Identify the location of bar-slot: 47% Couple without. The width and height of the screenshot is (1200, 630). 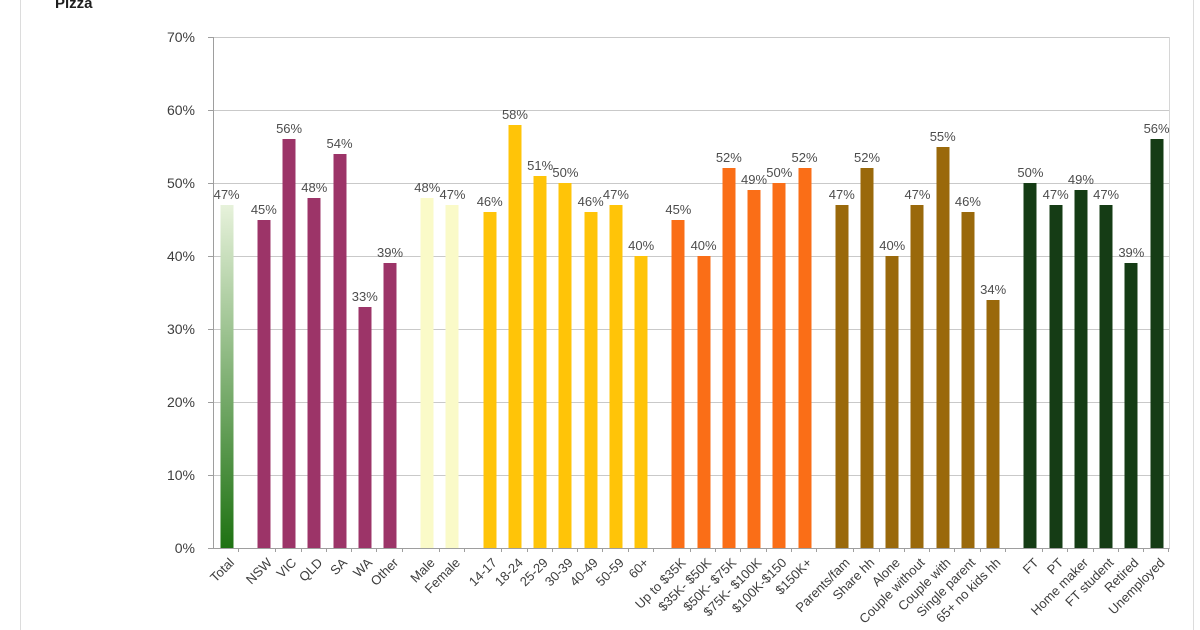
(894, 332).